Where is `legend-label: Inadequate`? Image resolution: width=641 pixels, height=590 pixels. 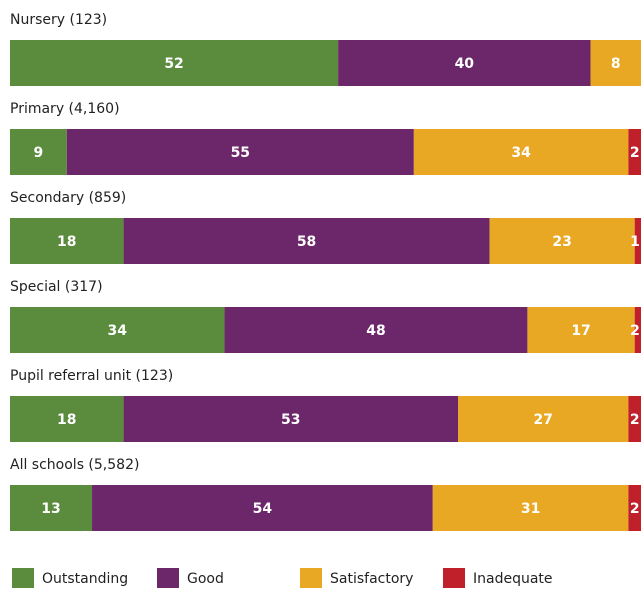 legend-label: Inadequate is located at coordinates (513, 579).